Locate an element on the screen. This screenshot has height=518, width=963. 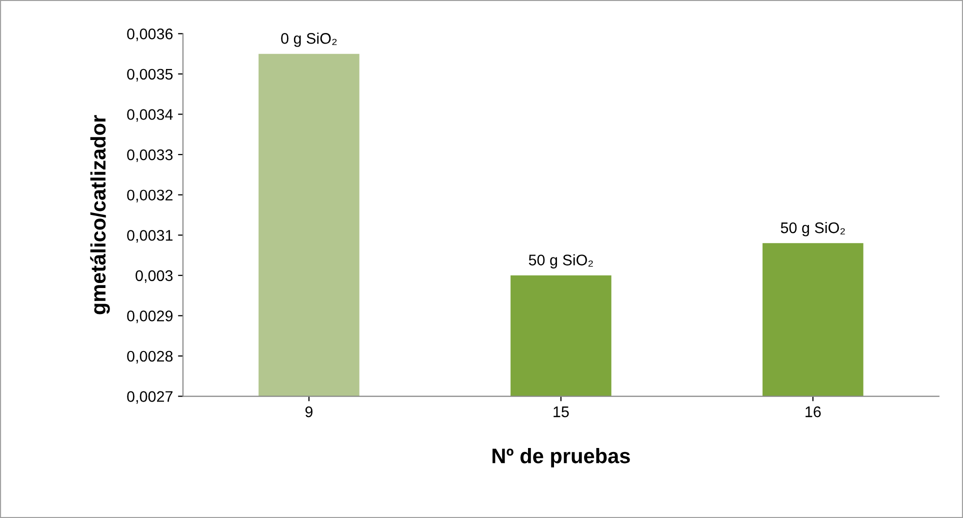
x-axis-title: Nº de pruebas is located at coordinates (561, 458).